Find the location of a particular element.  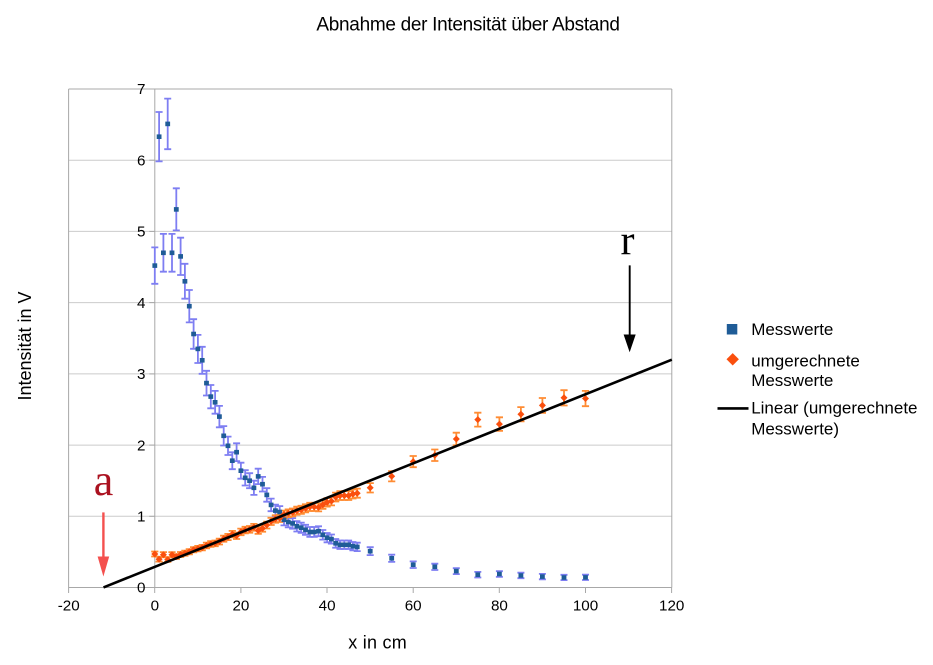

svg-text: 5 is located at coordinates (141, 232).